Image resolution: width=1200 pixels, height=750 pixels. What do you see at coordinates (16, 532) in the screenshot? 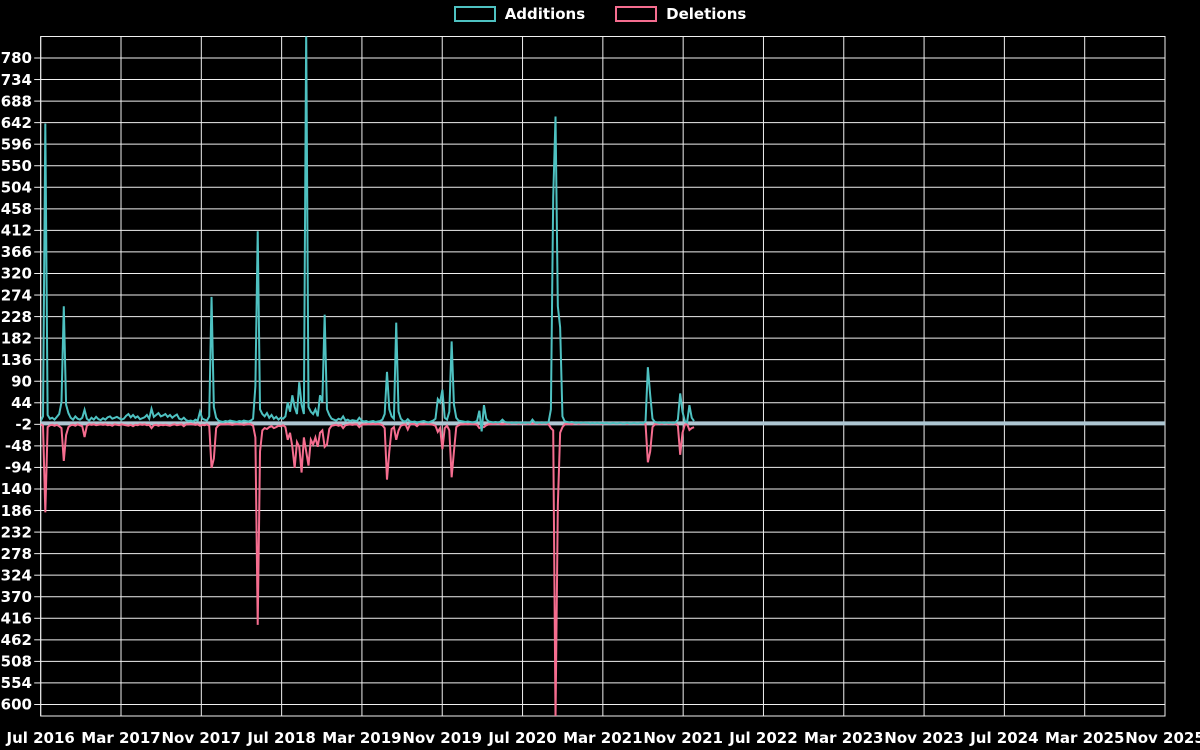
I see `y-tick-label: -232` at bounding box center [16, 532].